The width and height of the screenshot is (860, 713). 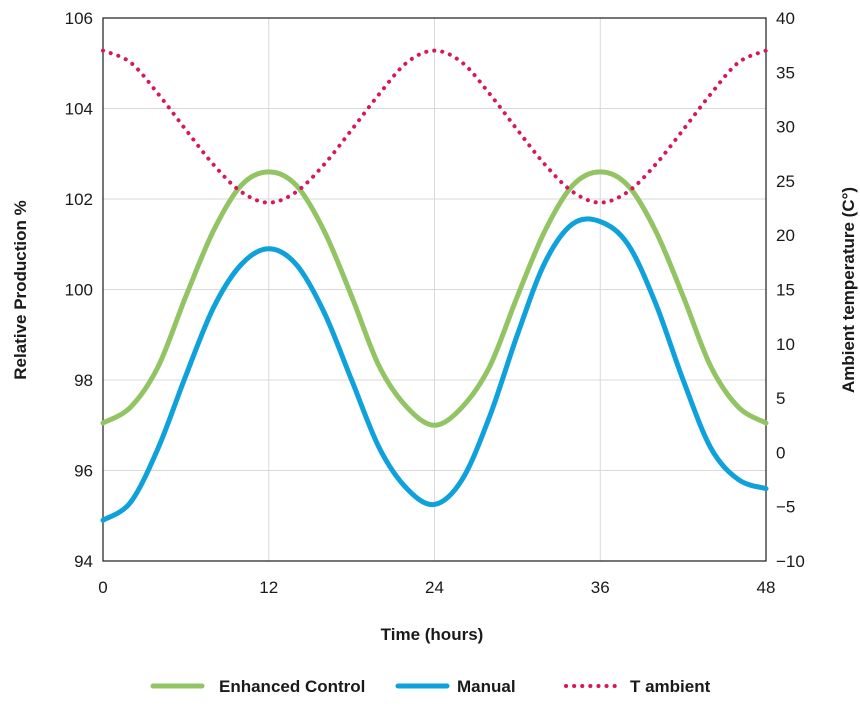 I want to click on y2-tick-label: 5, so click(x=780, y=398).